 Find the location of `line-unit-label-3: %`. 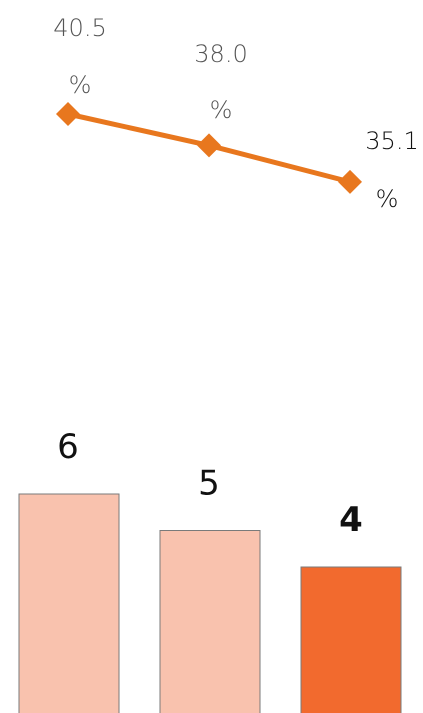

line-unit-label-3: % is located at coordinates (387, 199).